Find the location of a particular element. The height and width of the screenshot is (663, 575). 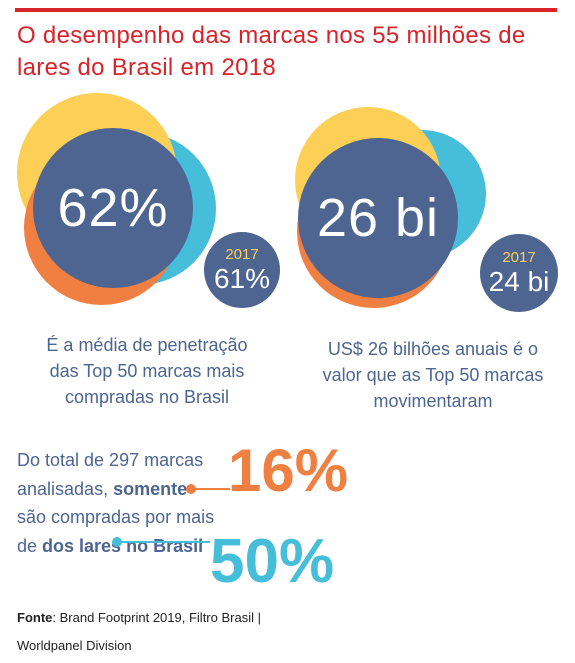

revenue-value: 26 bi is located at coordinates (378, 218).